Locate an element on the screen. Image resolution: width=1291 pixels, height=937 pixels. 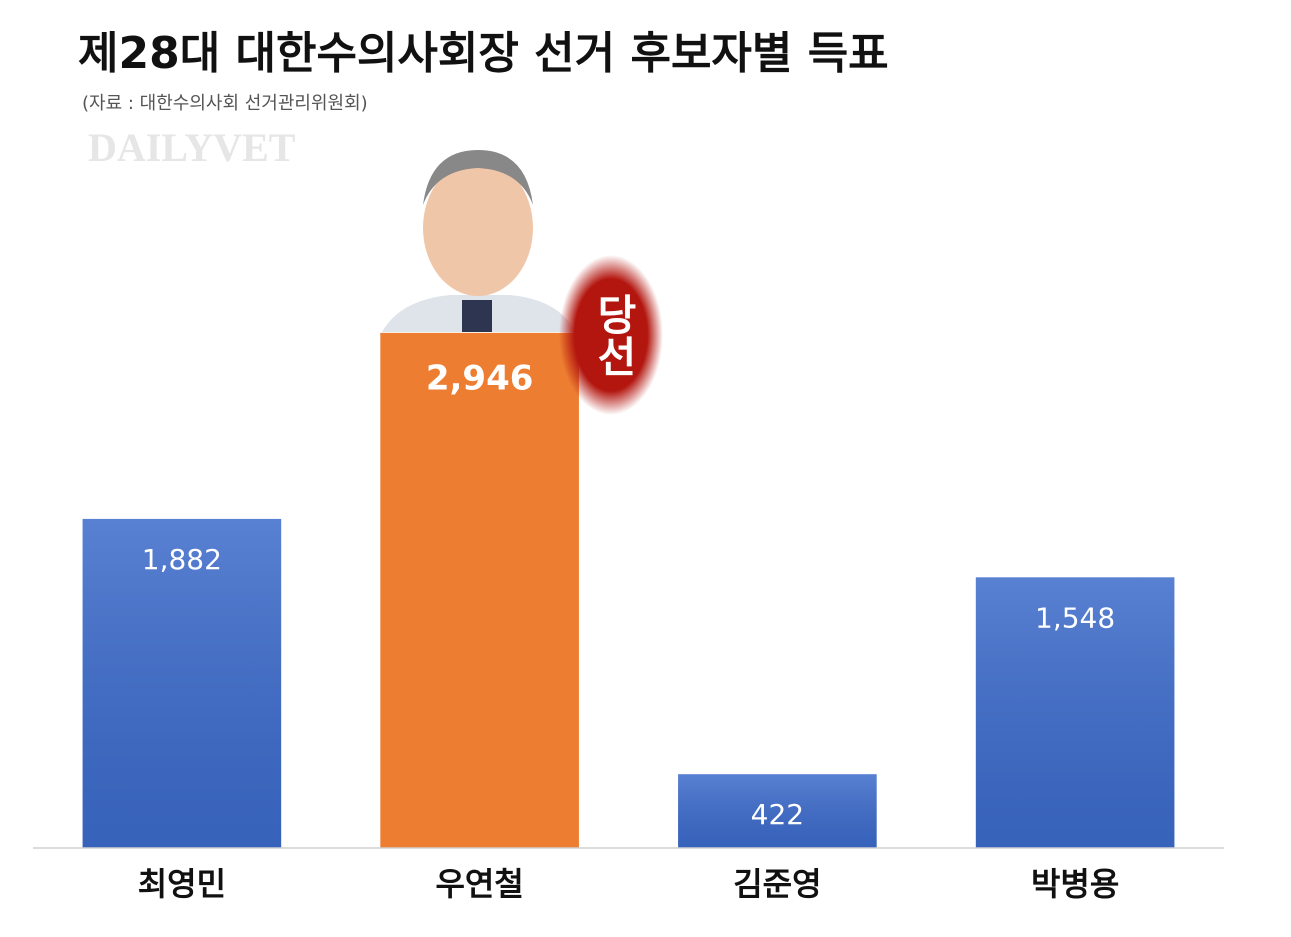
winner-label: 당선 is located at coordinates (614, 335).